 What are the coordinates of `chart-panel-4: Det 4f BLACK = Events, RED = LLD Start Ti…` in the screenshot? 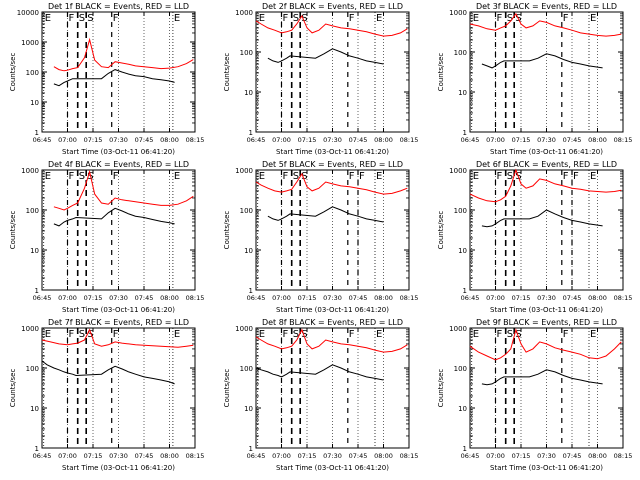 It's located at (106, 237).